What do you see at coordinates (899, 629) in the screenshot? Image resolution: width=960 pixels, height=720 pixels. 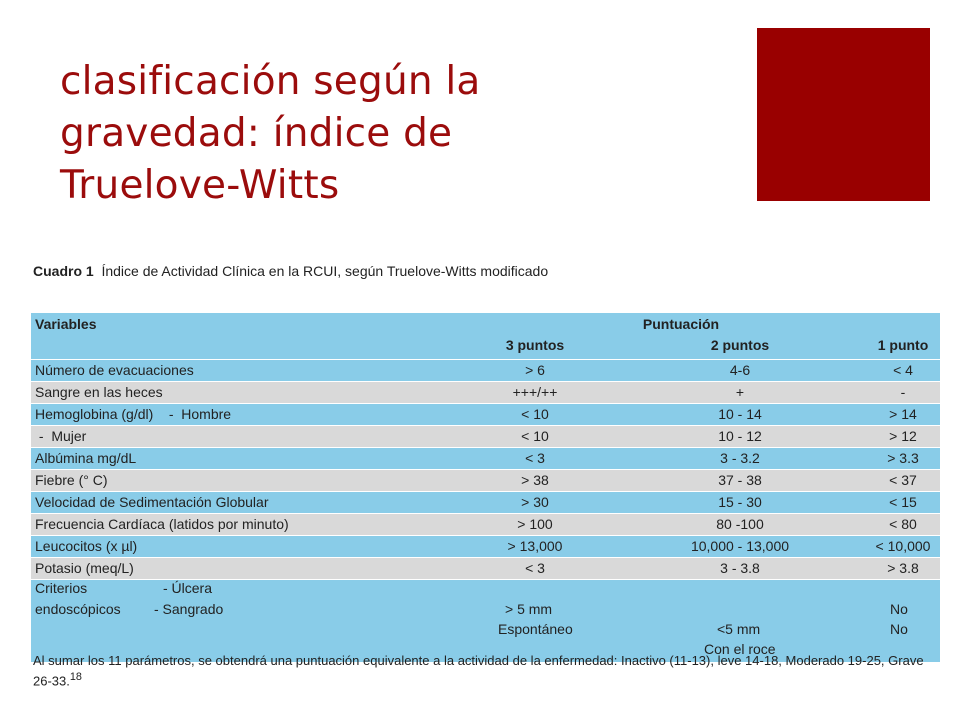 I see `sangrado-1-punto: No` at bounding box center [899, 629].